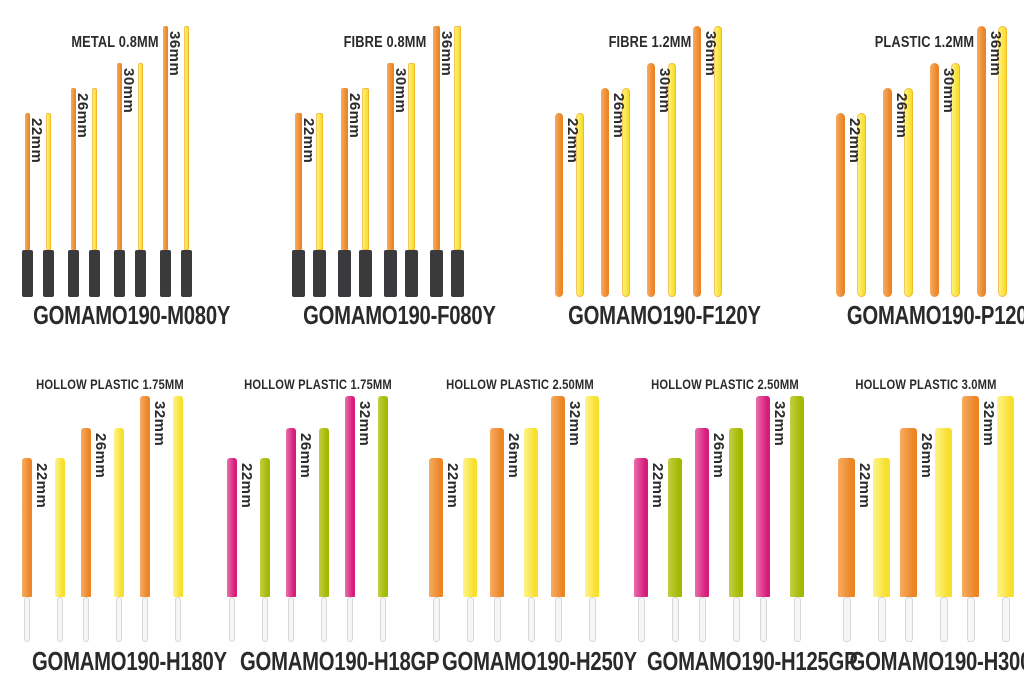  Describe the element at coordinates (400, 91) in the screenshot. I see `size-label: 30mm` at that location.